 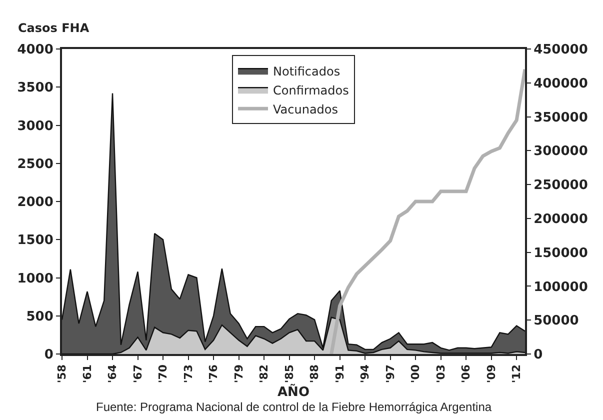 What do you see at coordinates (491, 374) in the screenshot?
I see `x-tick-label: '09` at bounding box center [491, 374].